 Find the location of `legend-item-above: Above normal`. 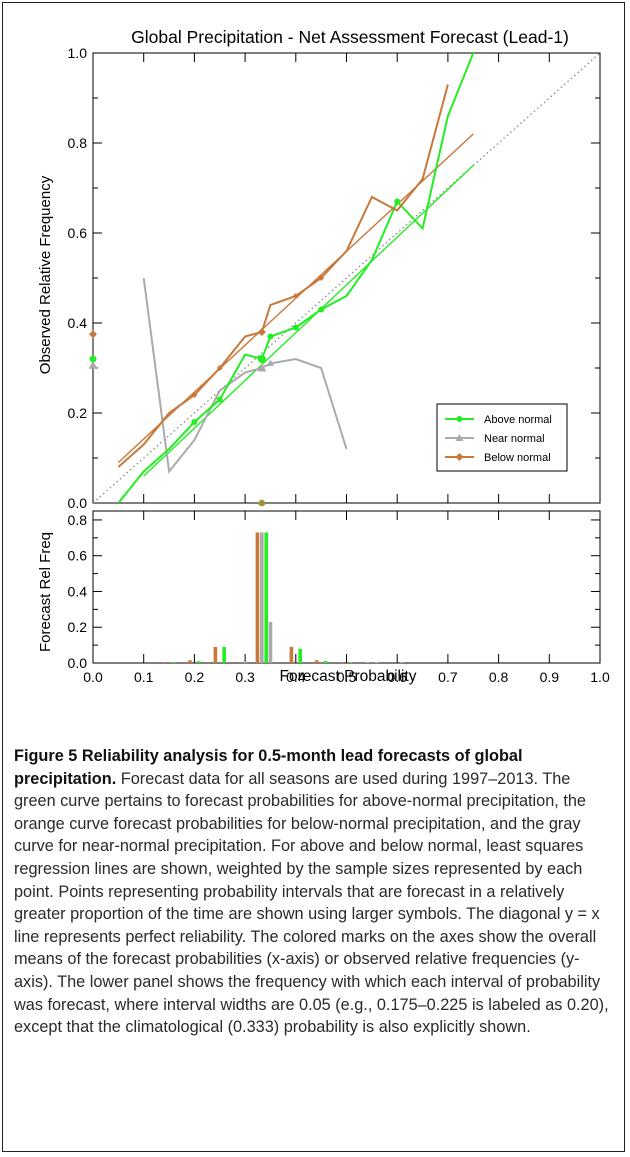

legend-item-above: Above normal is located at coordinates (498, 420).